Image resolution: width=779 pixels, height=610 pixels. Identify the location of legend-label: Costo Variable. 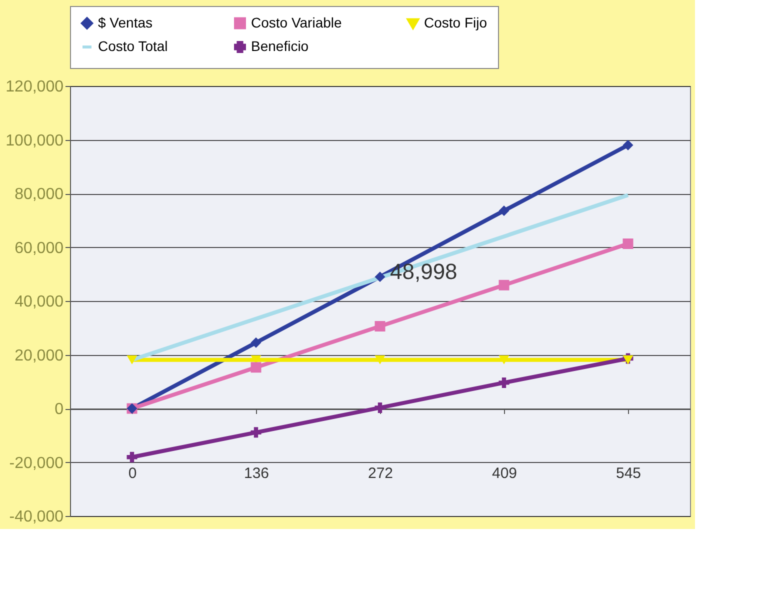
(296, 22).